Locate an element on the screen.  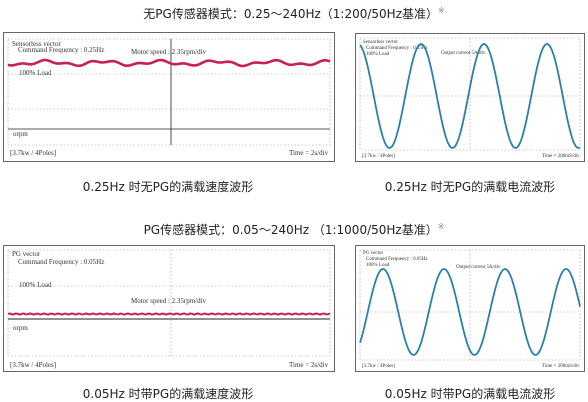
caption: 0.25Hz 时无PG的满载电流波形 is located at coordinates (470, 187).